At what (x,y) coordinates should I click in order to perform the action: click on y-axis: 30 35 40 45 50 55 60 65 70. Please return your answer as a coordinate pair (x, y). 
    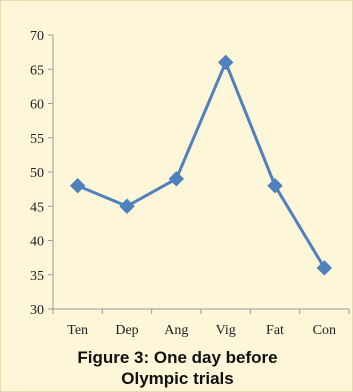
    Looking at the image, I should click on (42, 173).